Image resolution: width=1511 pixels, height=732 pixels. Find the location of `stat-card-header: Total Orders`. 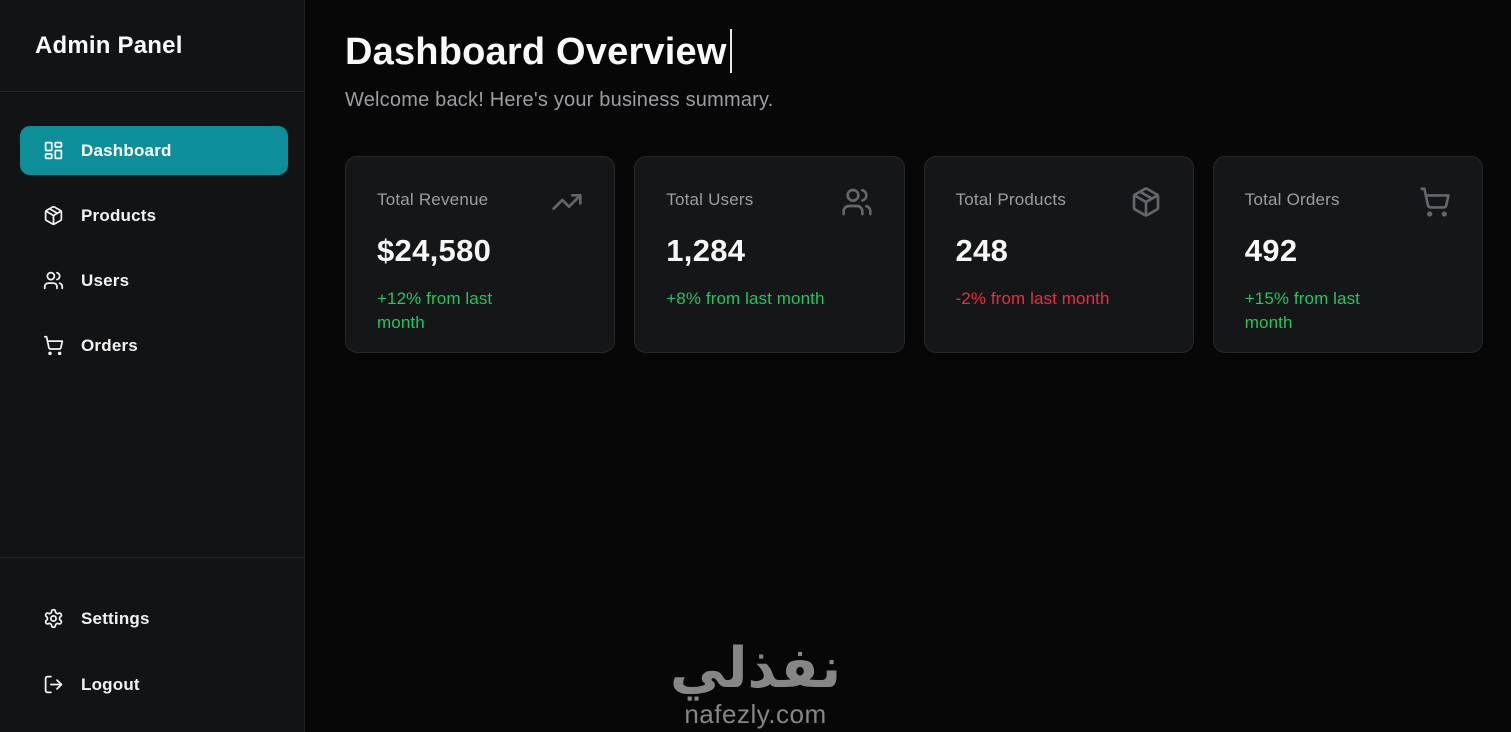

stat-card-header: Total Orders is located at coordinates (1348, 203).